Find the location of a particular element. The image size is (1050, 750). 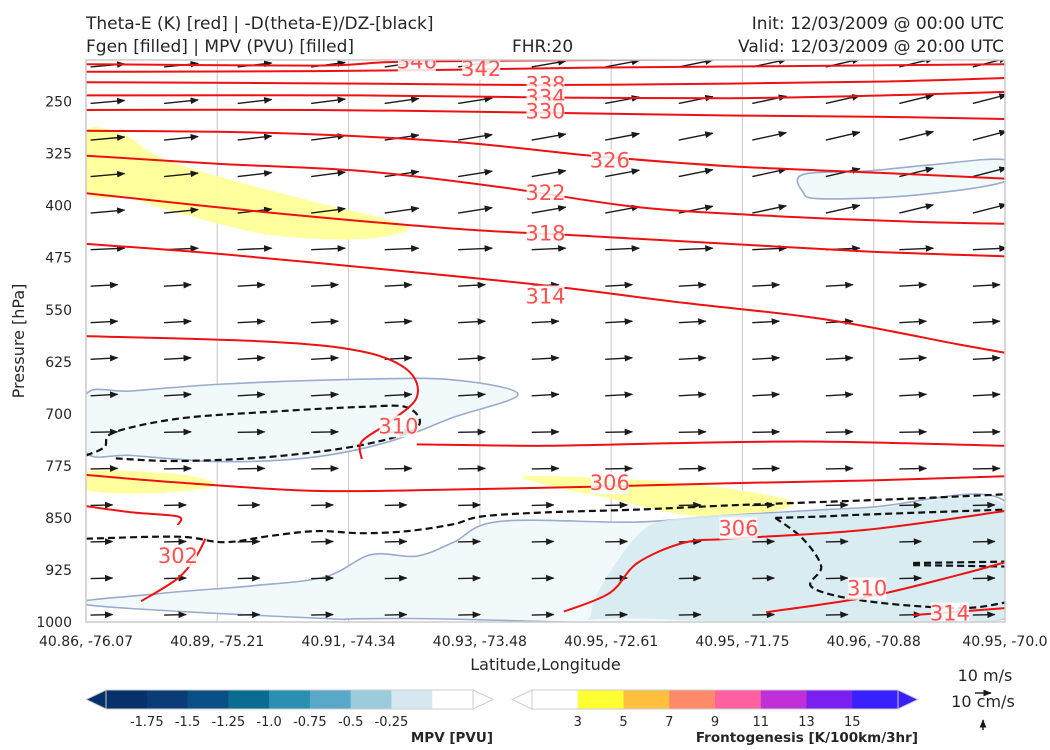

y-tick-label: 925 is located at coordinates (58, 571).